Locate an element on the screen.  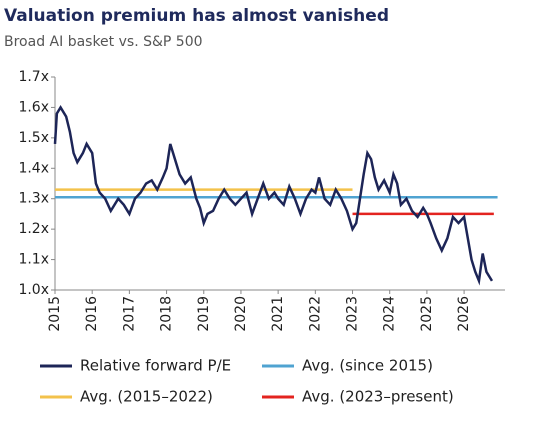
chart-subtitle: Broad AI basket vs. S&P 500 is located at coordinates (103, 42).